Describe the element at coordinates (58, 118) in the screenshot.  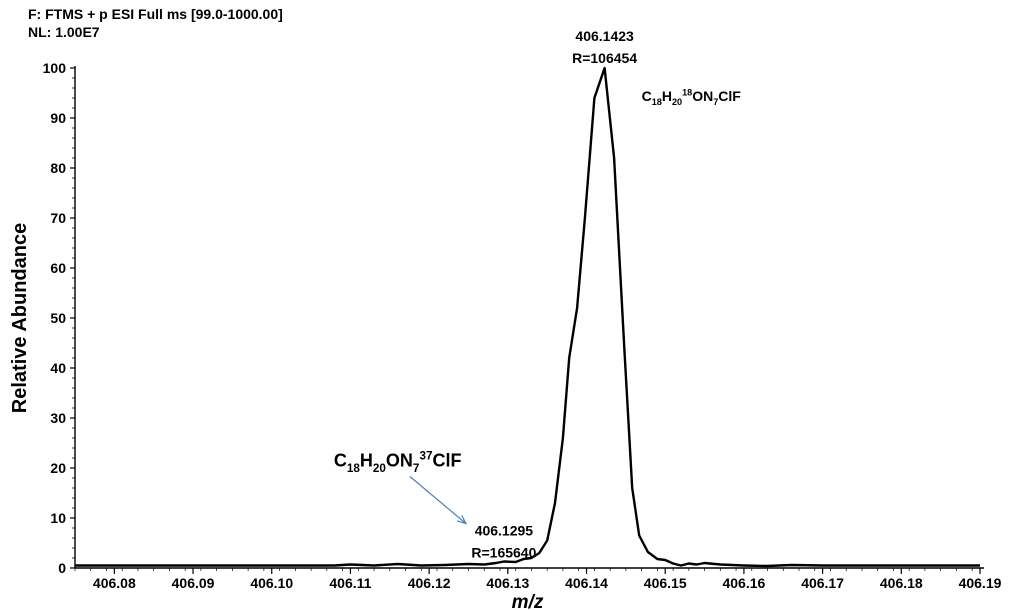
I see `y-tick-label: 90` at that location.